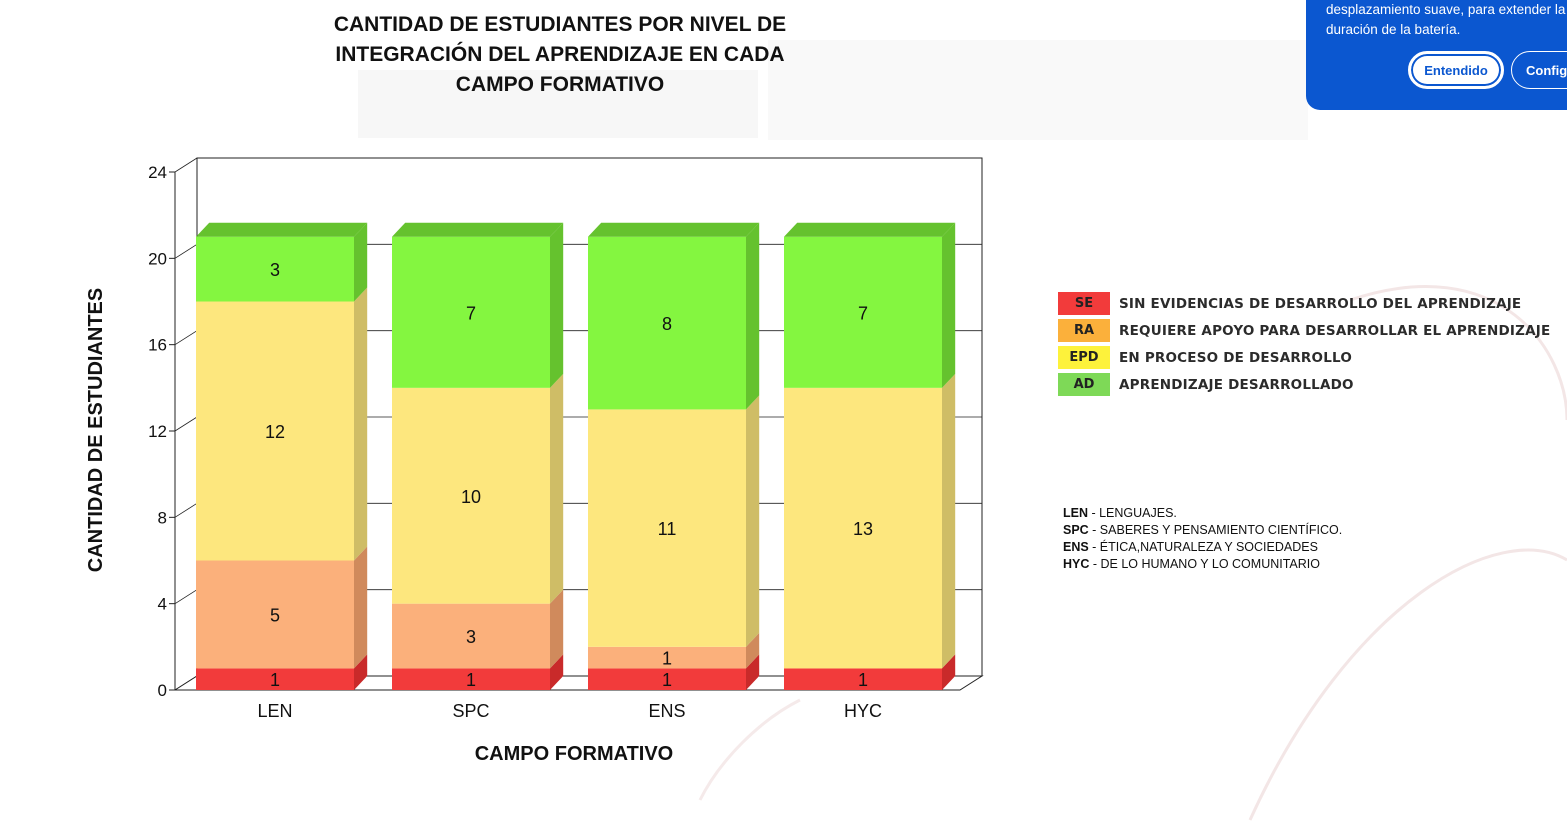  I want to click on abbreviation-item: SPC - SABERES Y PENSAMIENTO CIENTÍFICO., so click(1202, 530).